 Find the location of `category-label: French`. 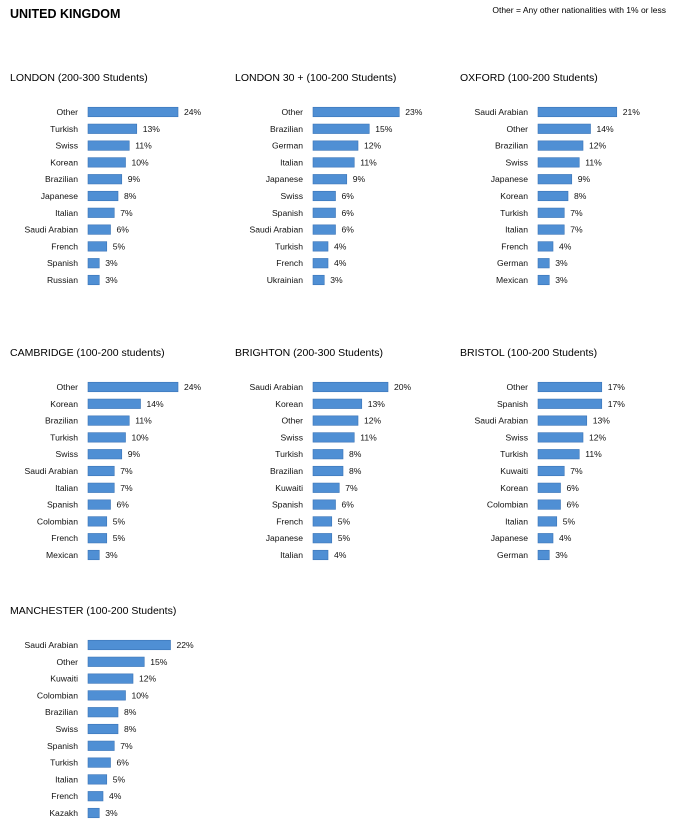

category-label: French is located at coordinates (514, 246).